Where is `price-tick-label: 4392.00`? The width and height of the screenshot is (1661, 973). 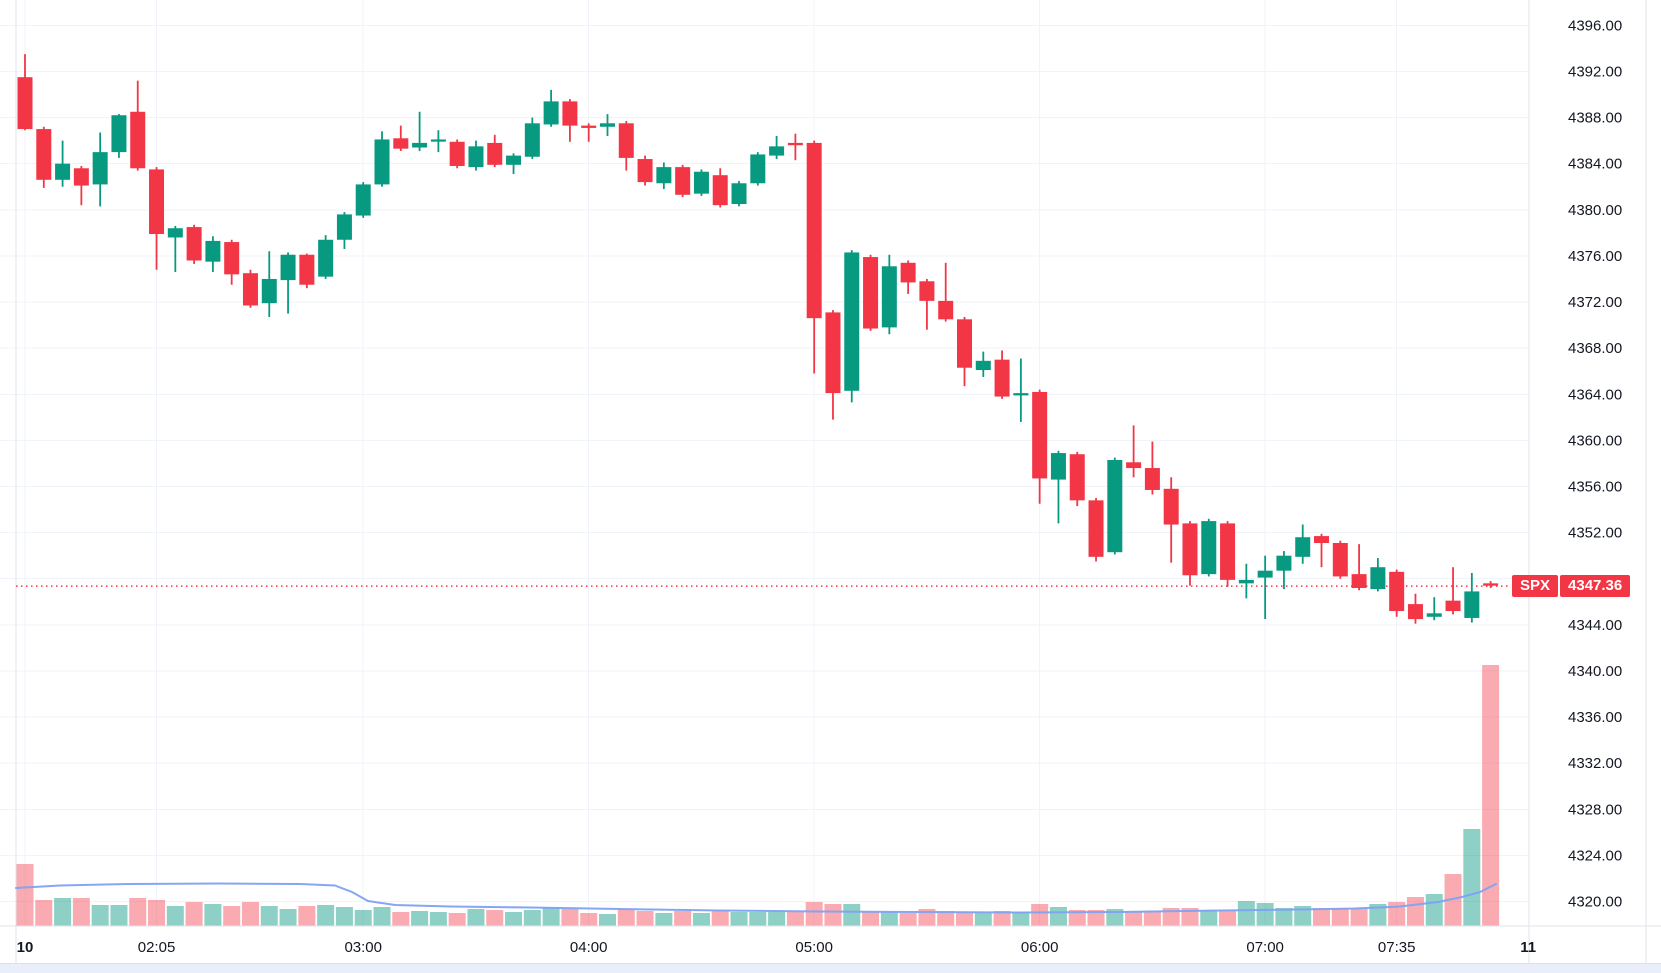
price-tick-label: 4392.00 is located at coordinates (1595, 71).